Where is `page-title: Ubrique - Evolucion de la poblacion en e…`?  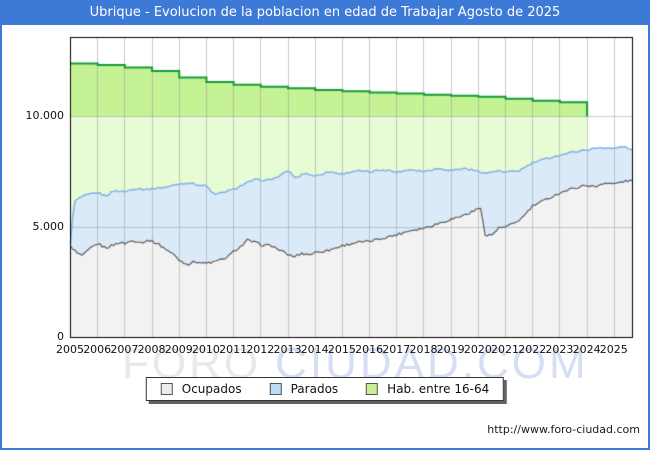
page-title: Ubrique - Evolucion de la poblacion en e… is located at coordinates (325, 12).